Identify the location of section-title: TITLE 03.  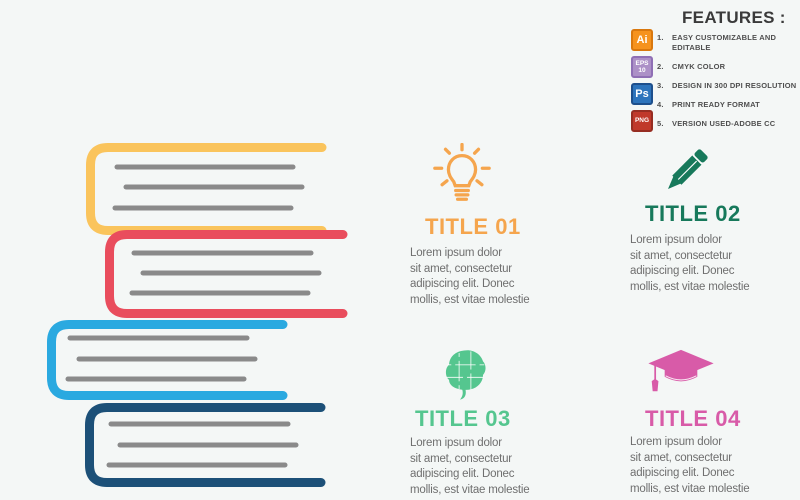
(463, 418).